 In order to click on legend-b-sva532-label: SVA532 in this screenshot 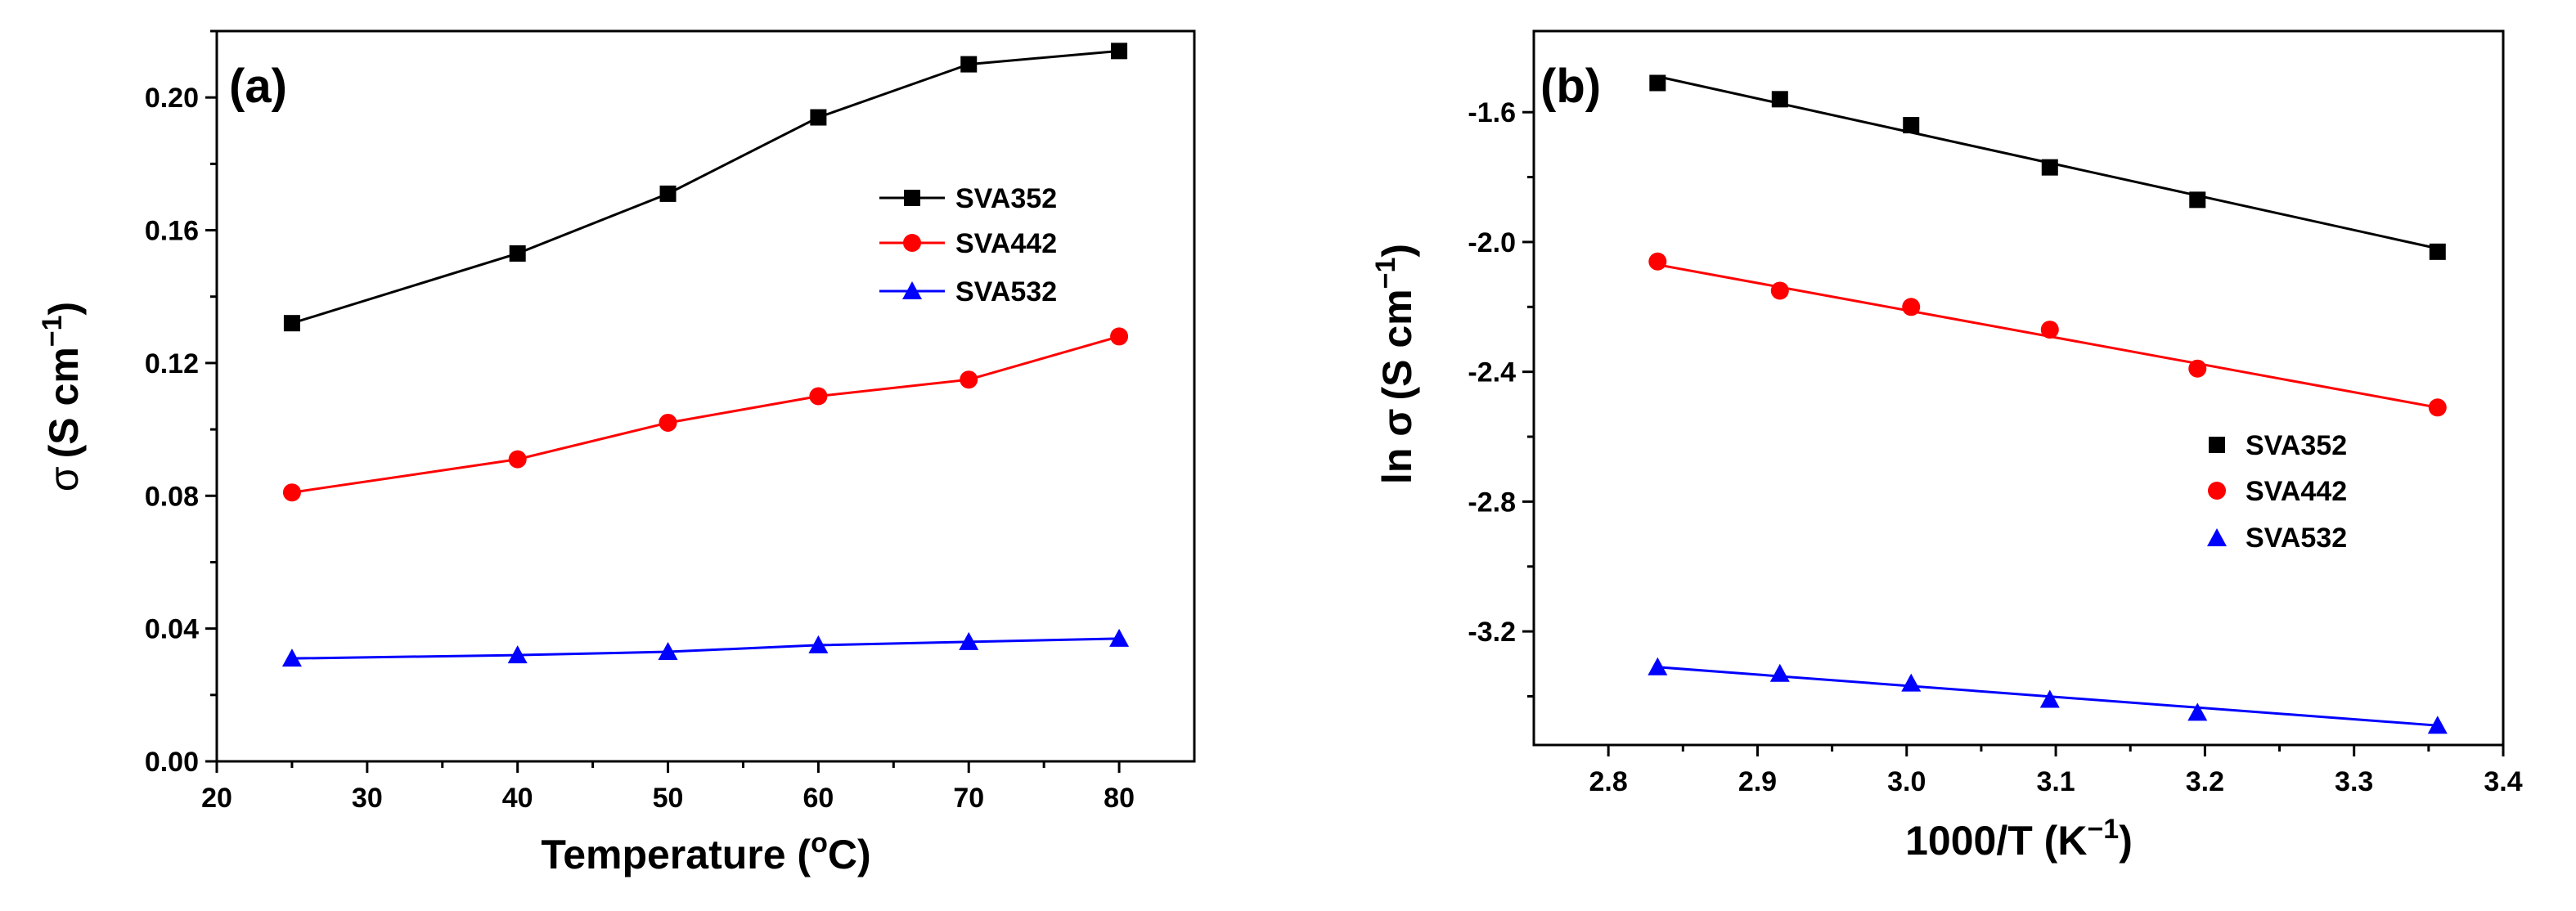, I will do `click(2297, 538)`.